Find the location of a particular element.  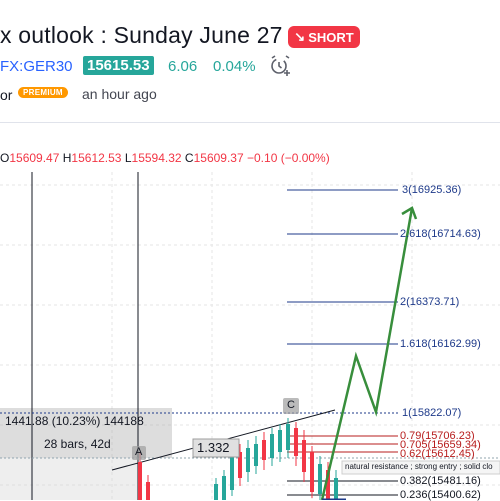

ratio-label: 1.332 is located at coordinates (213, 447).